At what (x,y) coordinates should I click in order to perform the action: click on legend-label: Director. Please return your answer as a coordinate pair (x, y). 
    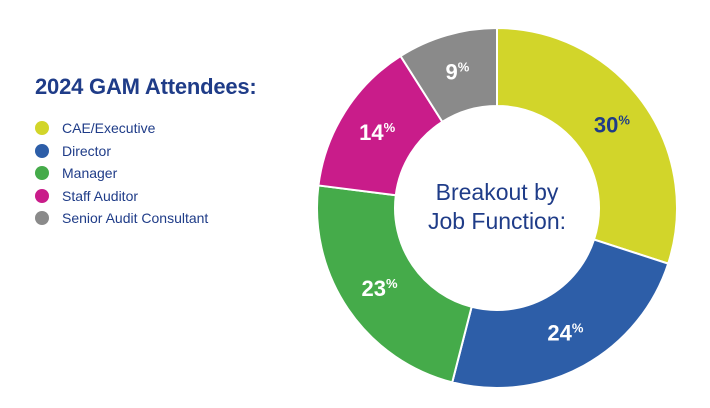
    Looking at the image, I should click on (87, 150).